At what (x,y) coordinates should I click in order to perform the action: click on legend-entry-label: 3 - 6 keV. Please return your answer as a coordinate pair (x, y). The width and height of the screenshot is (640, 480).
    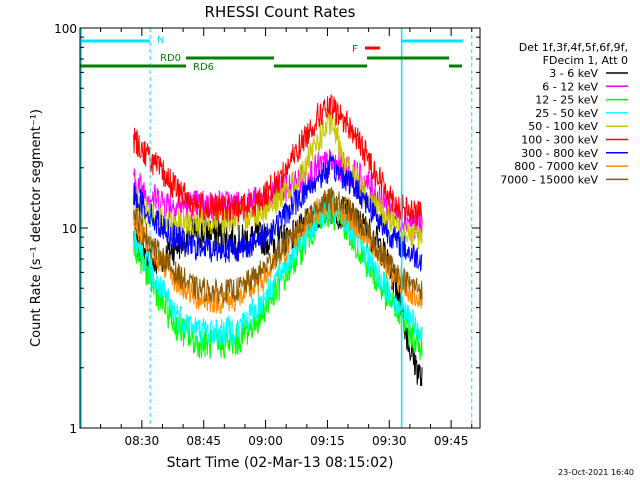
    Looking at the image, I should click on (573, 73).